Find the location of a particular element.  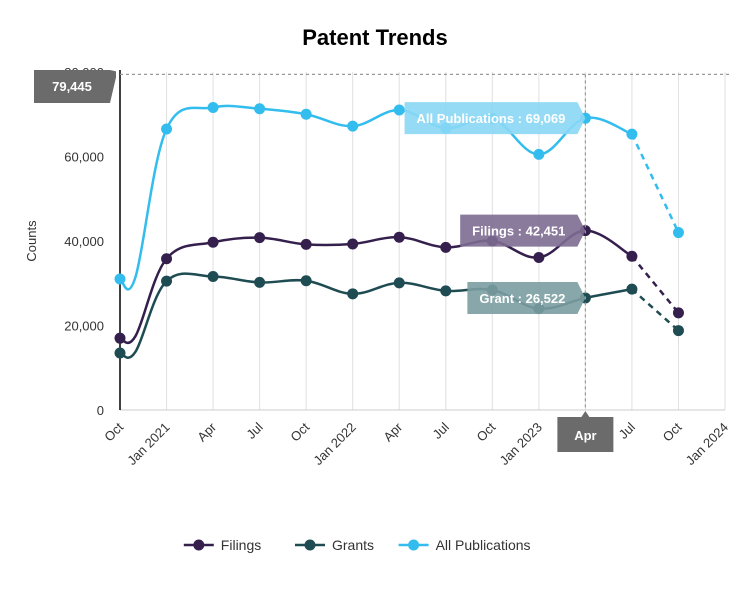

crosshair-x-label-box is located at coordinates (585, 431).